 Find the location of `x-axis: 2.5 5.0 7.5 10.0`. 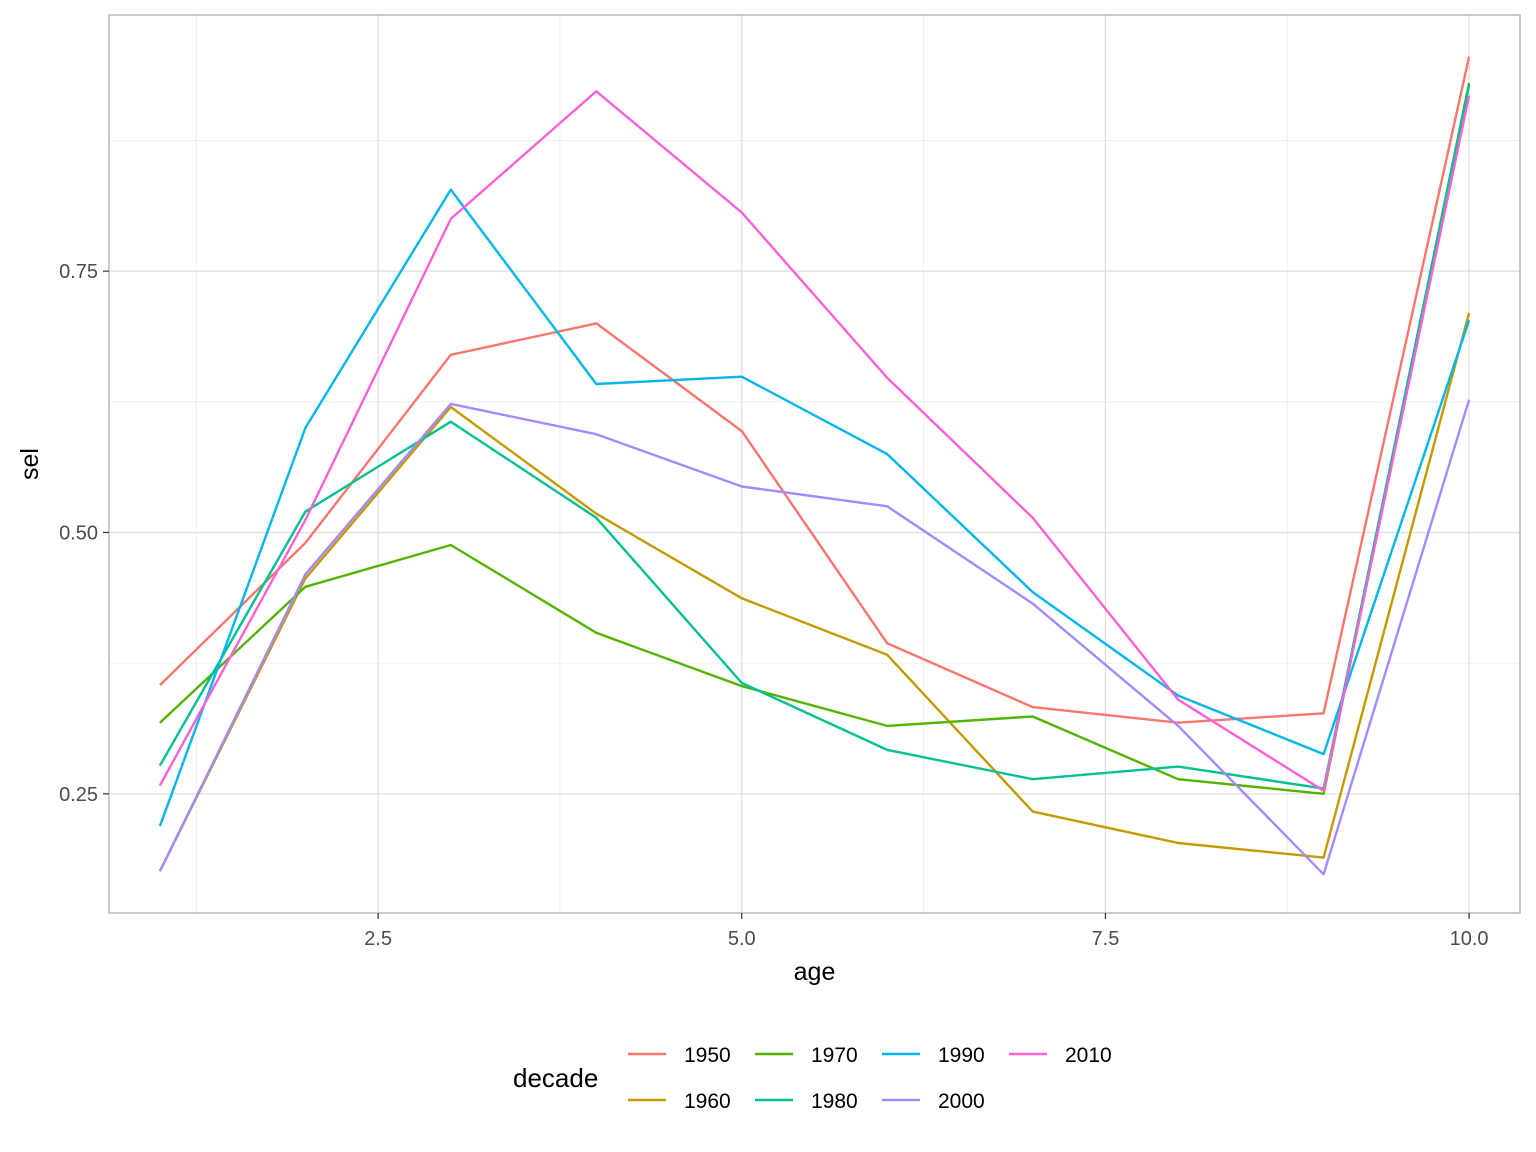

x-axis: 2.5 5.0 7.5 10.0 is located at coordinates (926, 931).